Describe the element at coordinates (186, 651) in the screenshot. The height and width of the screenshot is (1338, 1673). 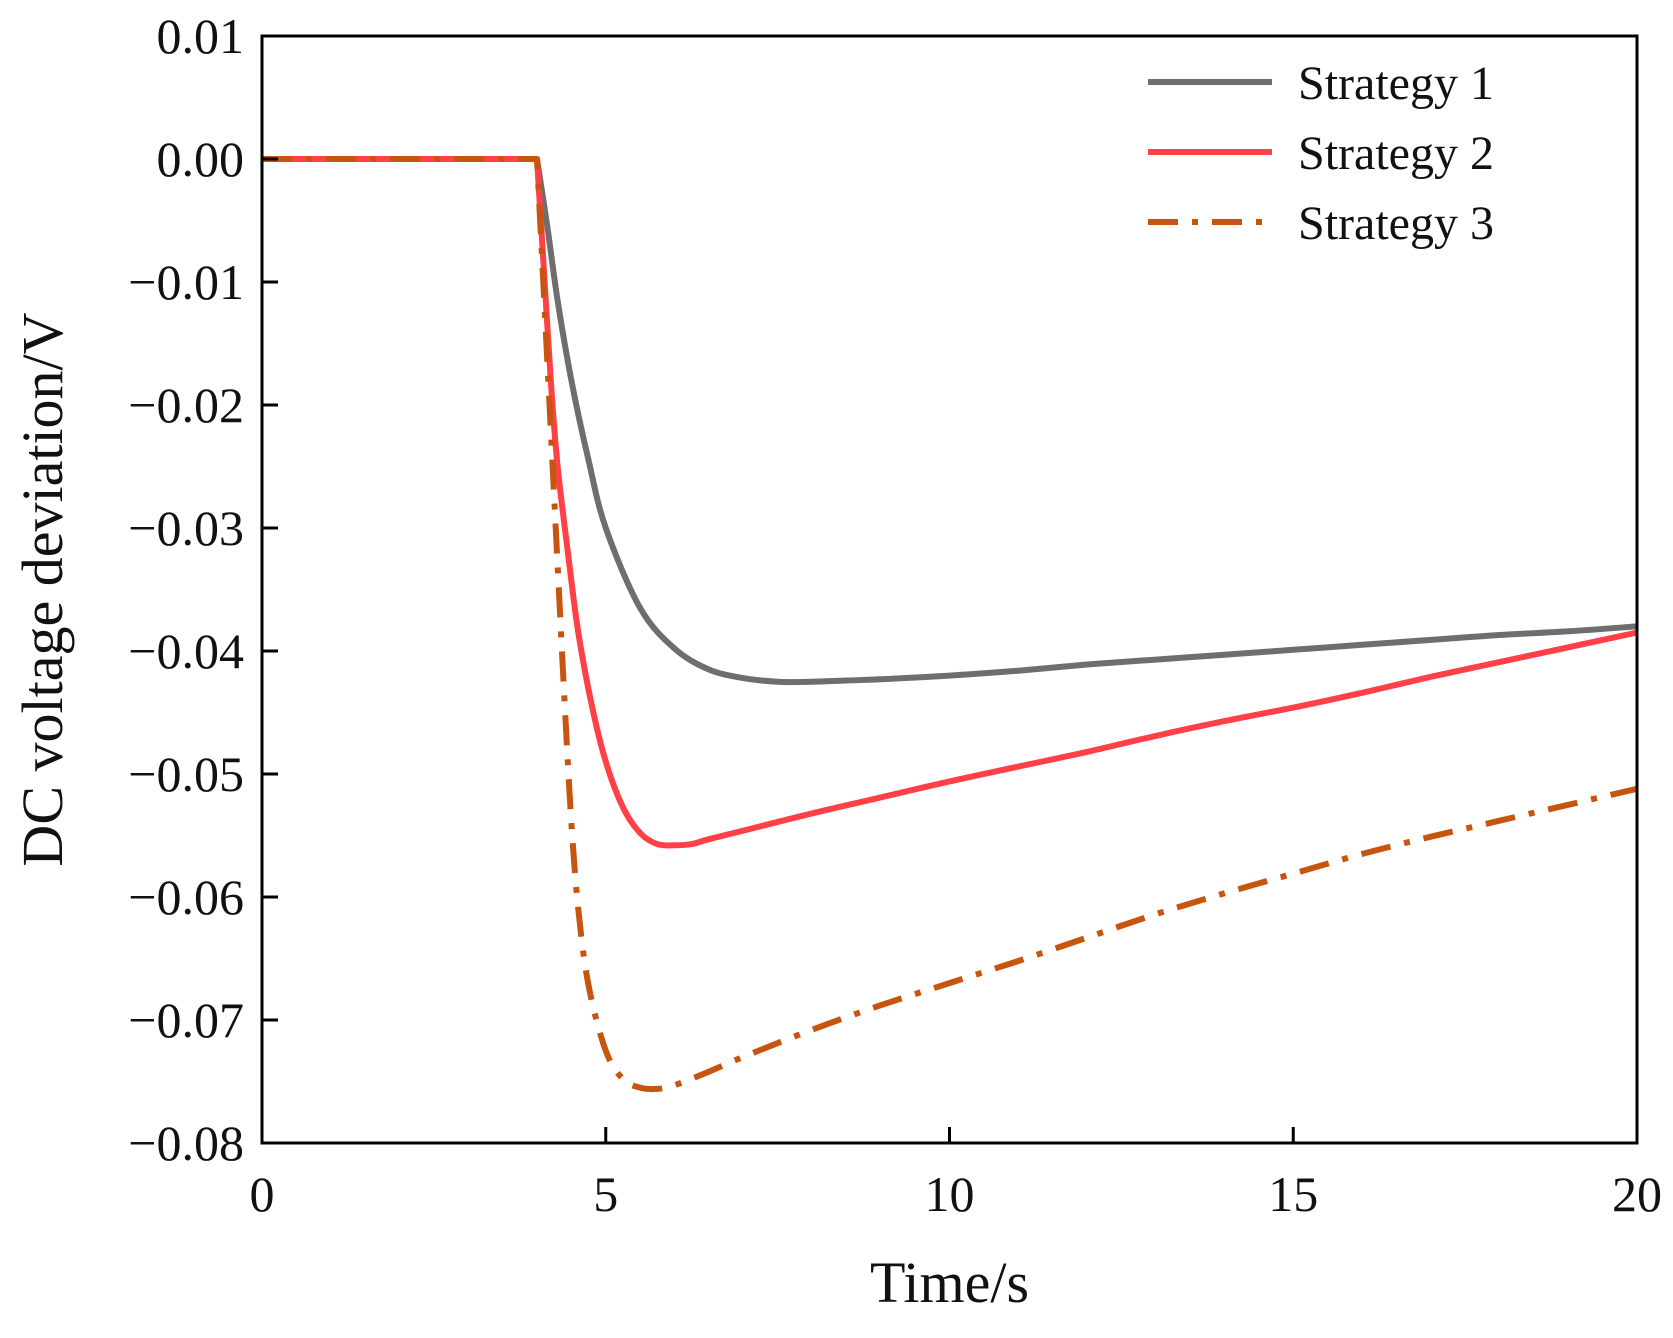
I see `y-tick-label: −0.04` at that location.